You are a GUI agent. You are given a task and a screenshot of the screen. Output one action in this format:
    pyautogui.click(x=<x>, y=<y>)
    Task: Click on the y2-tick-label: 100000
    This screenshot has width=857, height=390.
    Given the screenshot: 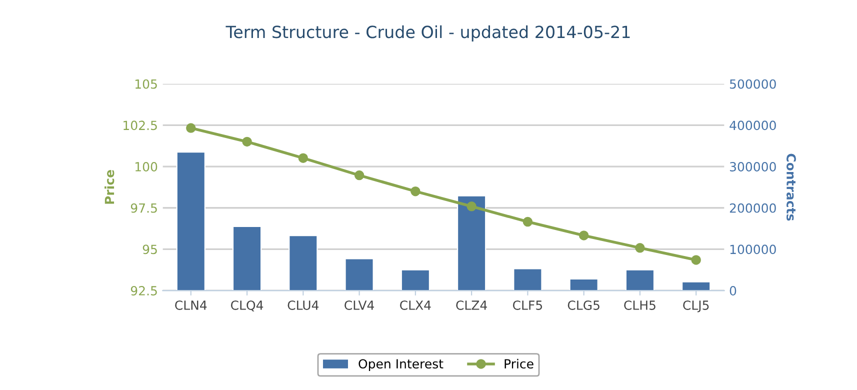 What is the action you would take?
    pyautogui.click(x=753, y=249)
    